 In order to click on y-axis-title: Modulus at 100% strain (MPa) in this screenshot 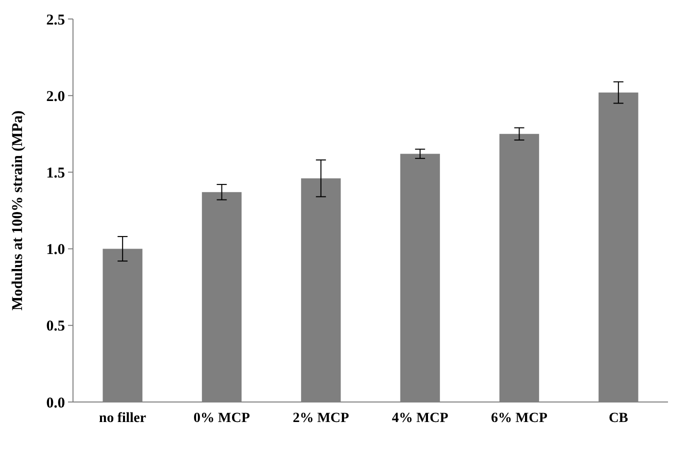, I will do `click(18, 210)`.